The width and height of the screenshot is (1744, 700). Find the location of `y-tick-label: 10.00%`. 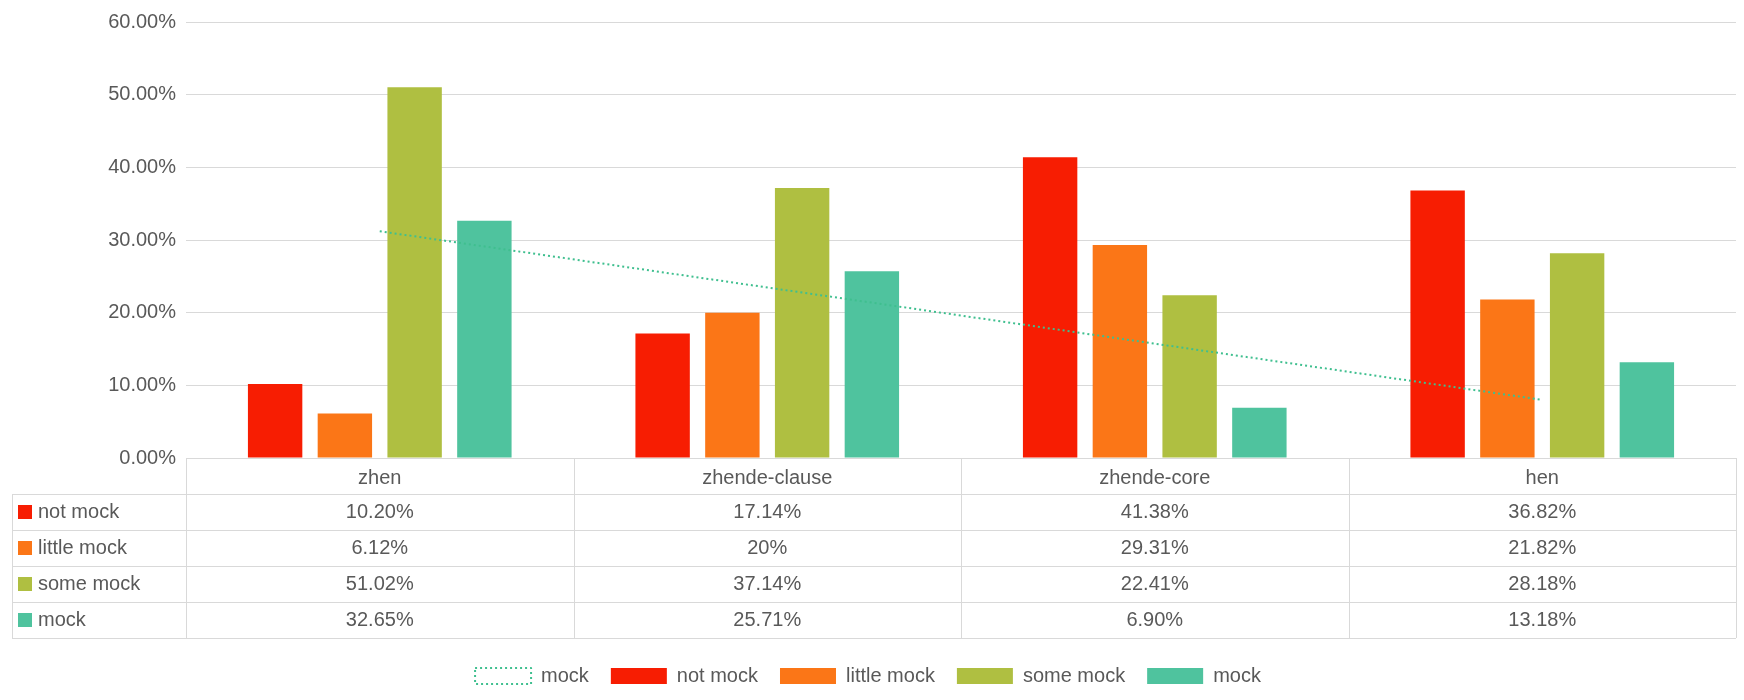

y-tick-label: 10.00% is located at coordinates (142, 383).